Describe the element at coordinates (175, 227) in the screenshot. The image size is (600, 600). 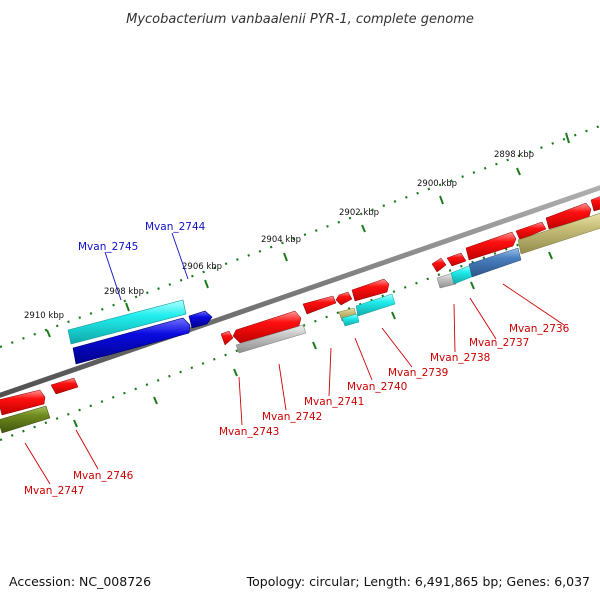
I see `gene-label-mvan-2744: Mvan_2744` at that location.